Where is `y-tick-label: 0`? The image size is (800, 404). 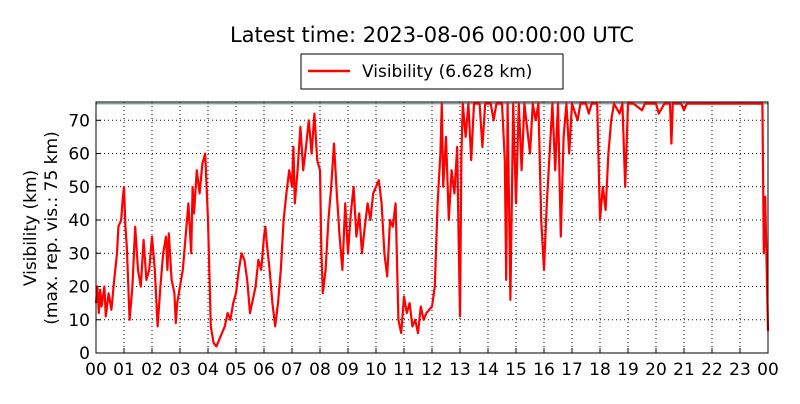 y-tick-label: 0 is located at coordinates (84, 354).